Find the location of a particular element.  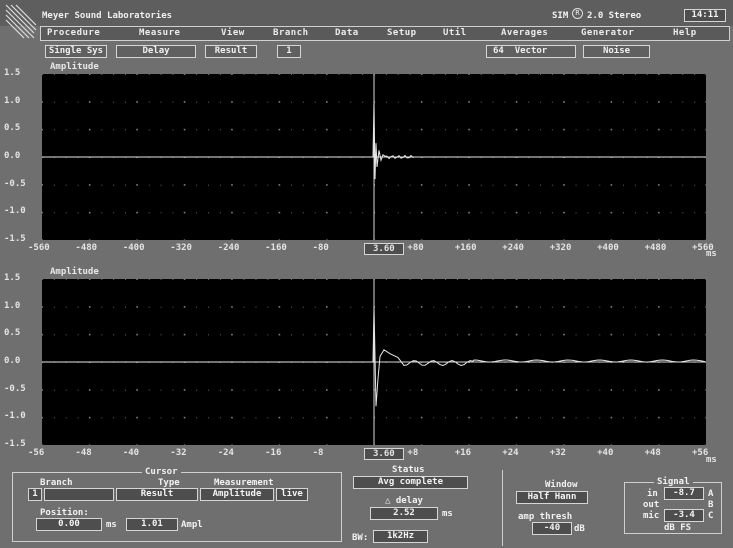

mode-button: Single Sys is located at coordinates (76, 51).